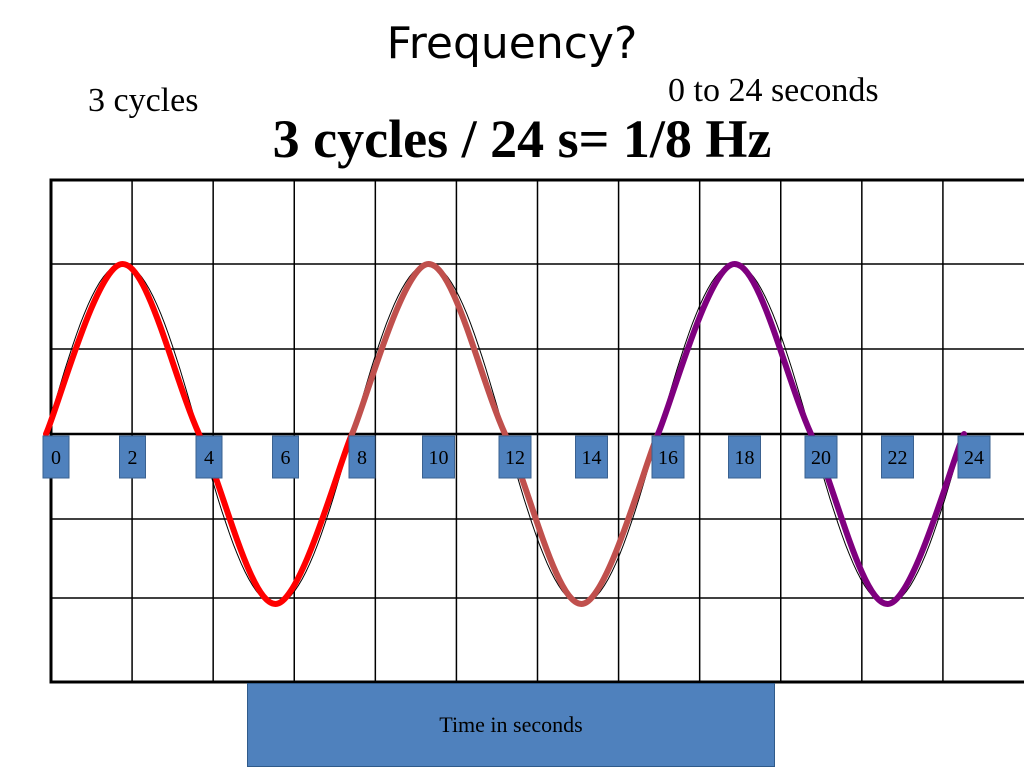 This screenshot has height=768, width=1024. What do you see at coordinates (512, 43) in the screenshot?
I see `slide-title: Frequency?` at bounding box center [512, 43].